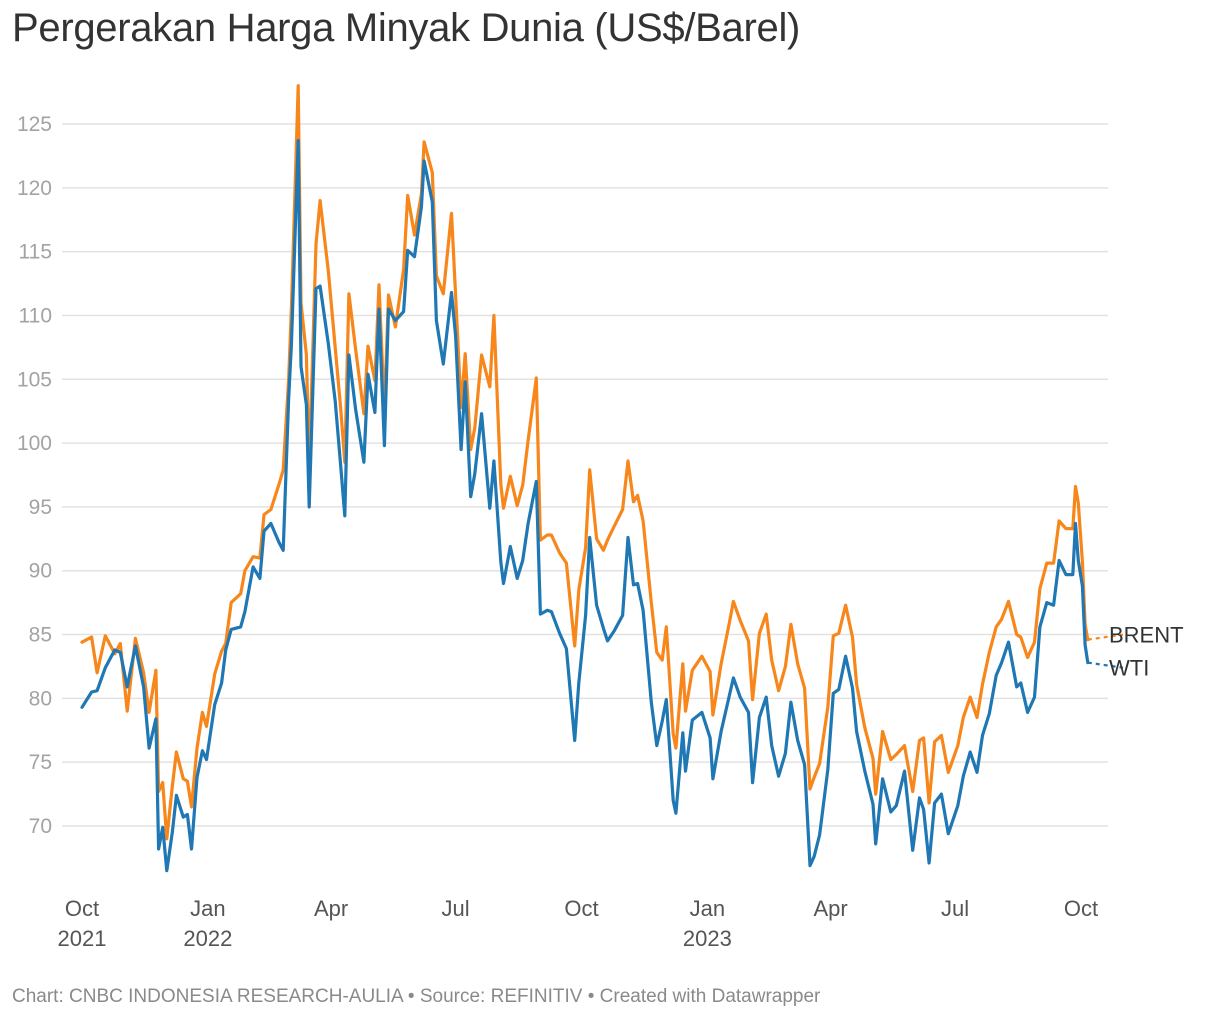 The height and width of the screenshot is (1020, 1220). I want to click on series-end-labels: BRENT WTI, so click(1135, 652).